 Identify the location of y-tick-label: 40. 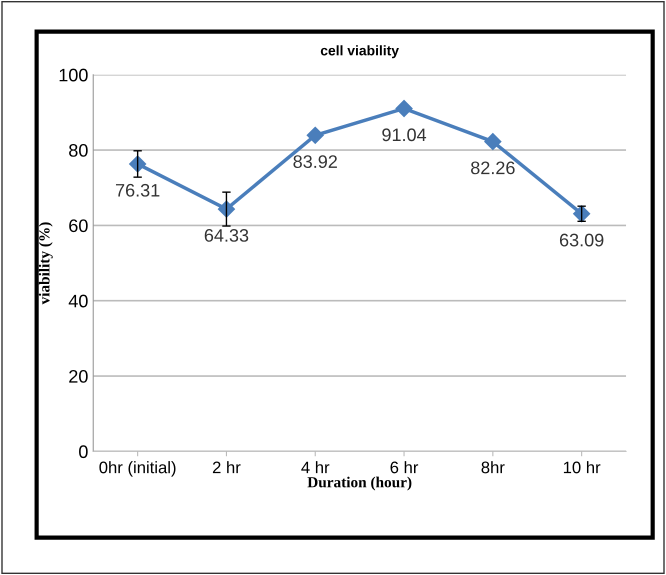
(78, 301).